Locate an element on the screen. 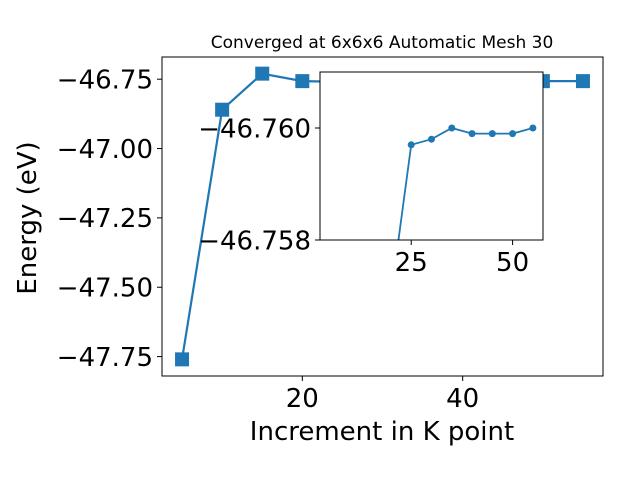  main-x-tick-label: 40 is located at coordinates (462, 399).